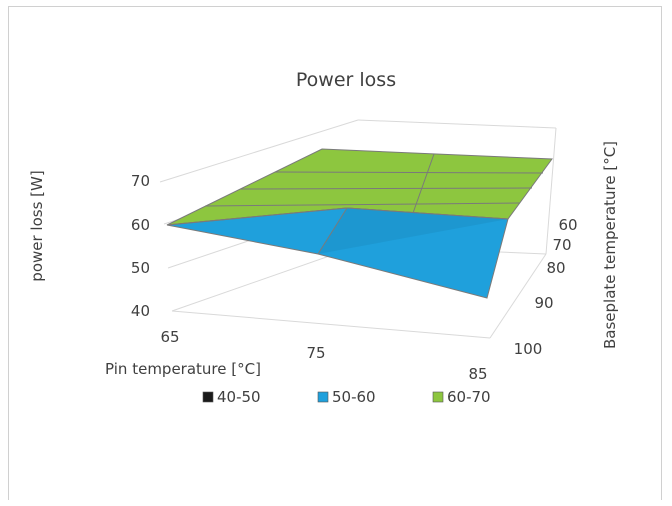 This screenshot has height=506, width=672. I want to click on y-tick-label: 60, so click(567, 225).